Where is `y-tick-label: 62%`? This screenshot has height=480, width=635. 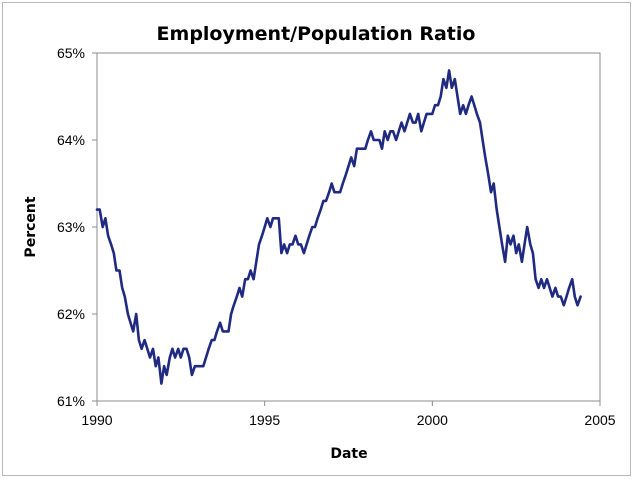
y-tick-label: 62% is located at coordinates (71, 314).